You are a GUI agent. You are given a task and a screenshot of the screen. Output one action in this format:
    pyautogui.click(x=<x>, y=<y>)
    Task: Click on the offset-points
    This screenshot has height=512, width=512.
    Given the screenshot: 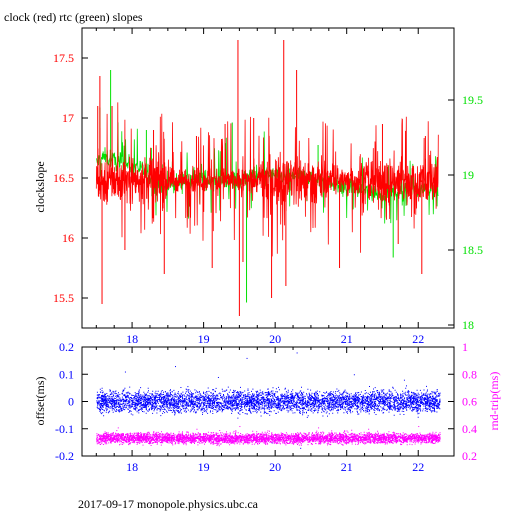 What is the action you would take?
    pyautogui.click(x=268, y=402)
    